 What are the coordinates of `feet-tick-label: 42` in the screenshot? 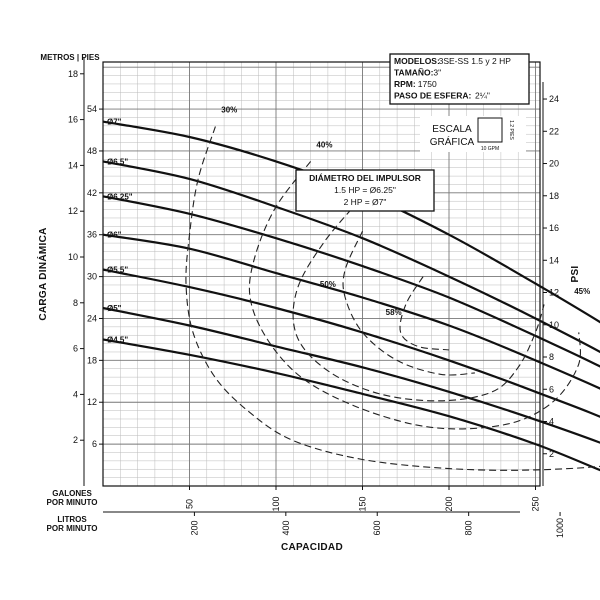 It's located at (92, 193).